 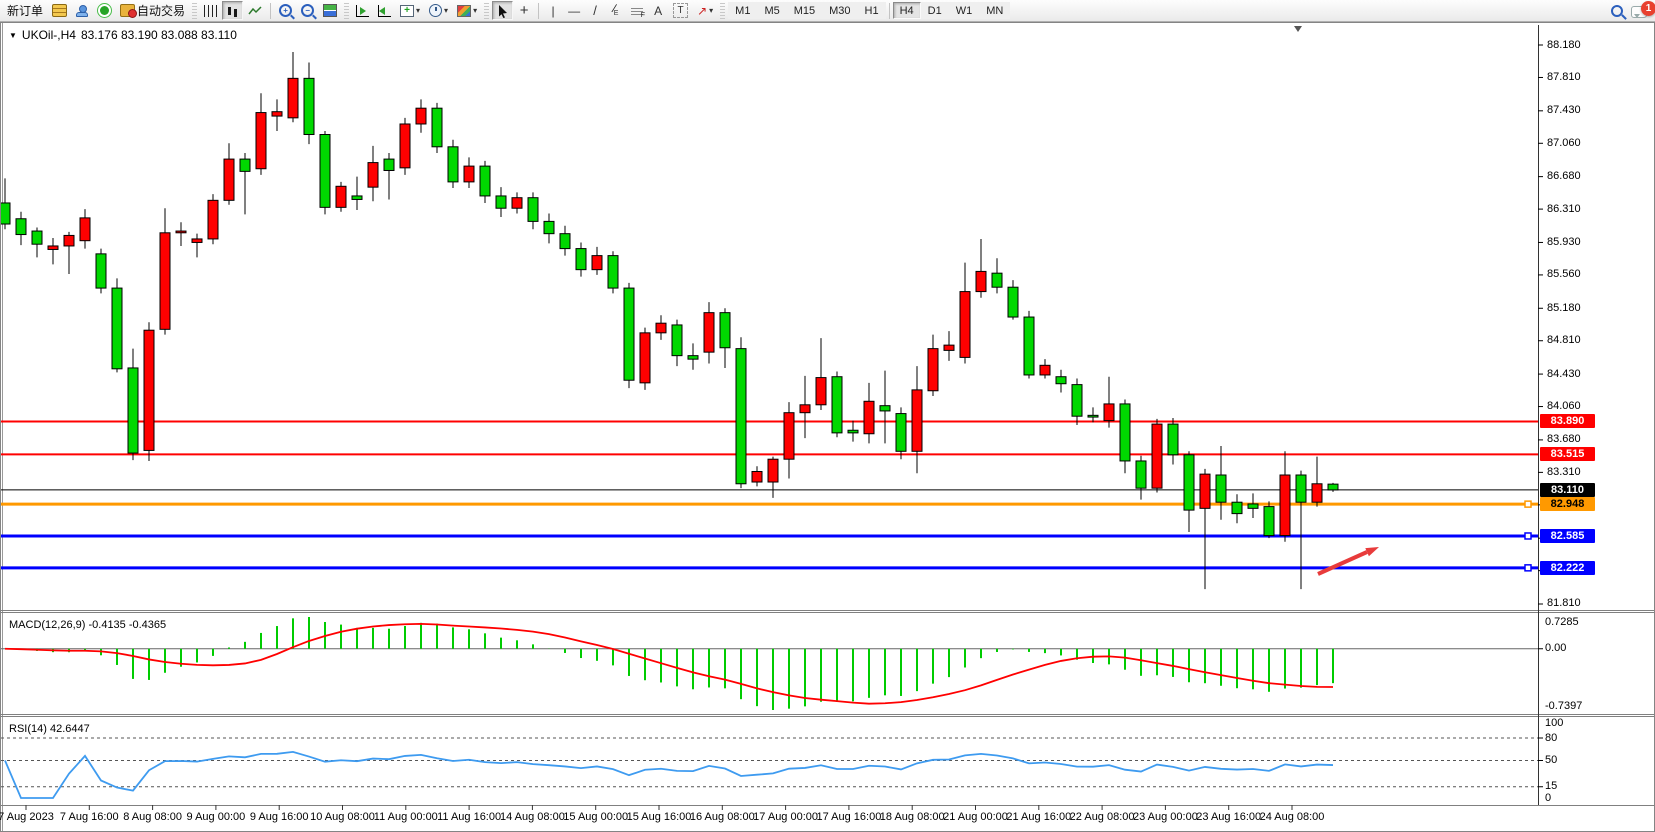 I want to click on autotrading-button: 自动交易, so click(x=152, y=10).